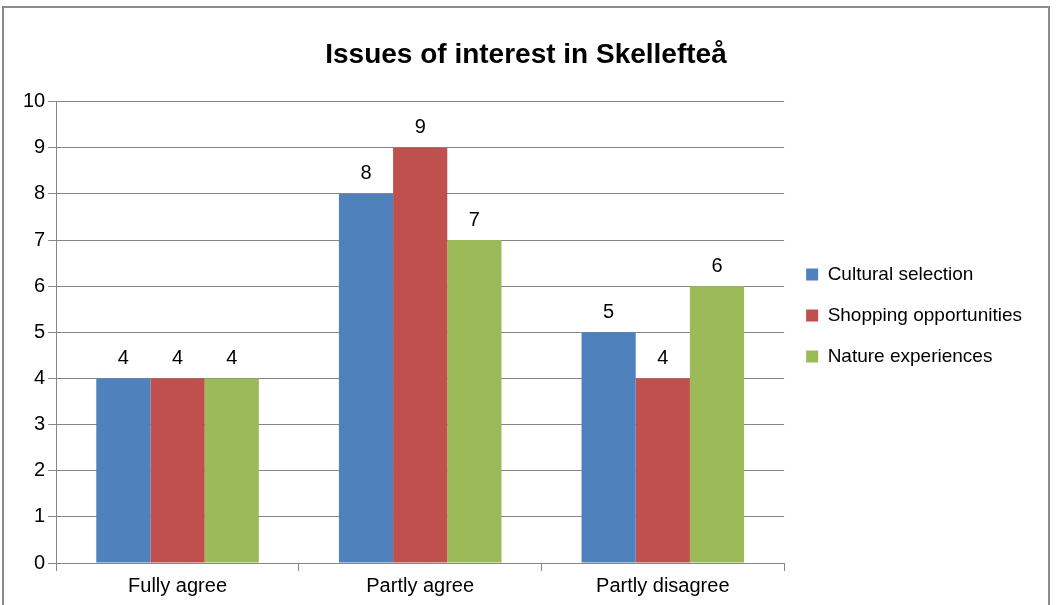 Image resolution: width=1056 pixels, height=605 pixels. Describe the element at coordinates (474, 218) in the screenshot. I see `data-label: 7` at that location.